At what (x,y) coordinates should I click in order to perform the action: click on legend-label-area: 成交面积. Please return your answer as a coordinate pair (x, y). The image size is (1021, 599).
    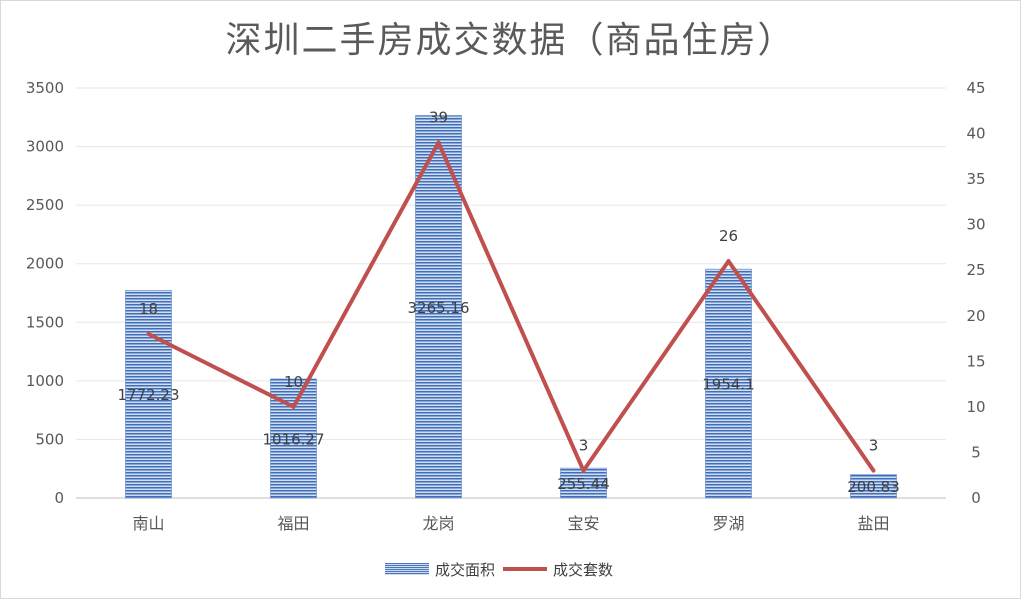
    Looking at the image, I should click on (465, 569).